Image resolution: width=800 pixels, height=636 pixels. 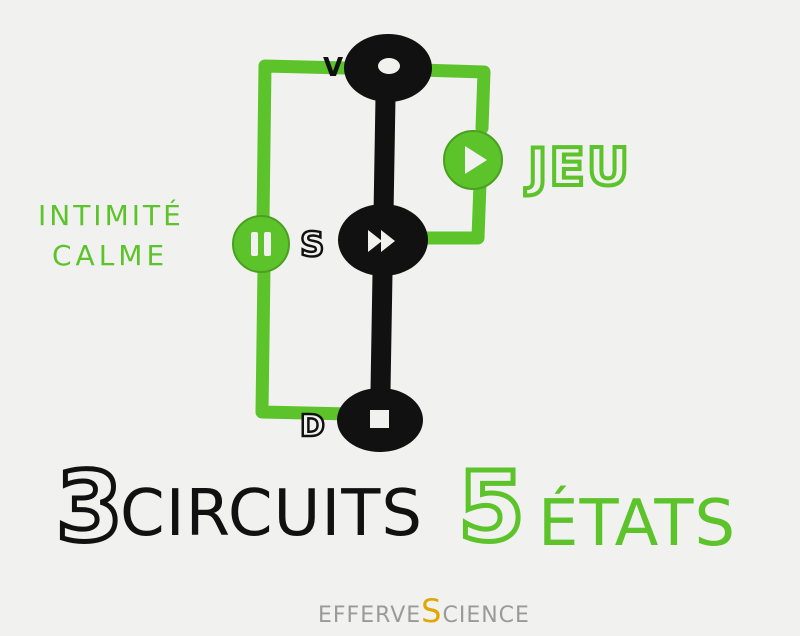 I want to click on watermark: EfferveScience, so click(x=424, y=611).